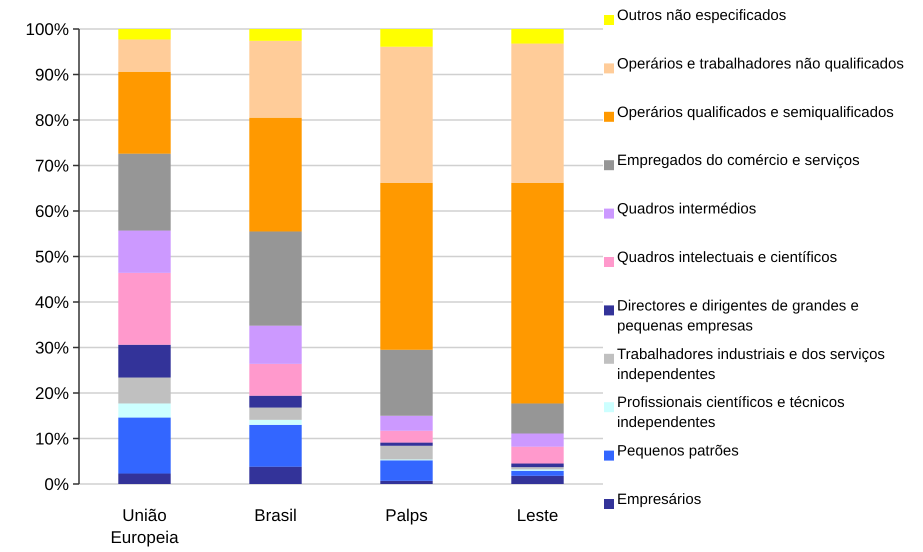 The image size is (923, 552). Describe the element at coordinates (145, 526) in the screenshot. I see `x-tick-label: União Europeia` at that location.